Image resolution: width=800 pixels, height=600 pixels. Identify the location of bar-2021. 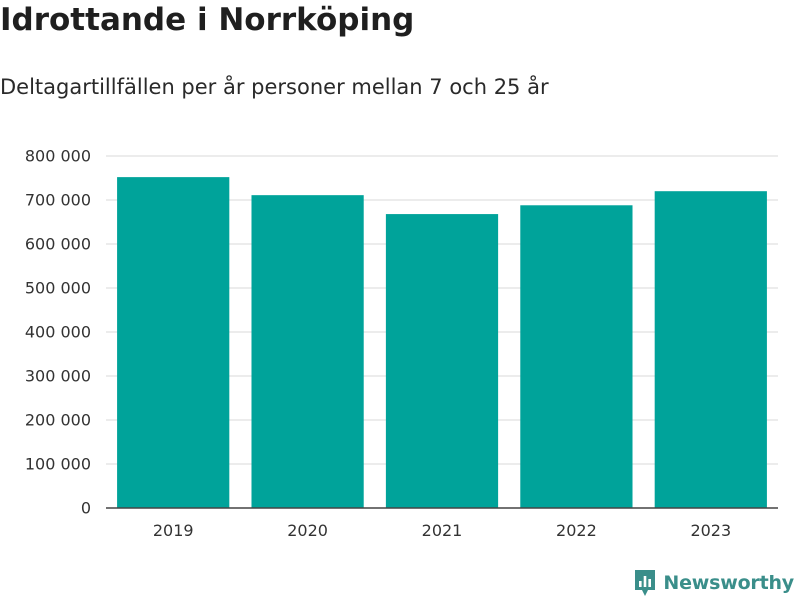
(442, 361).